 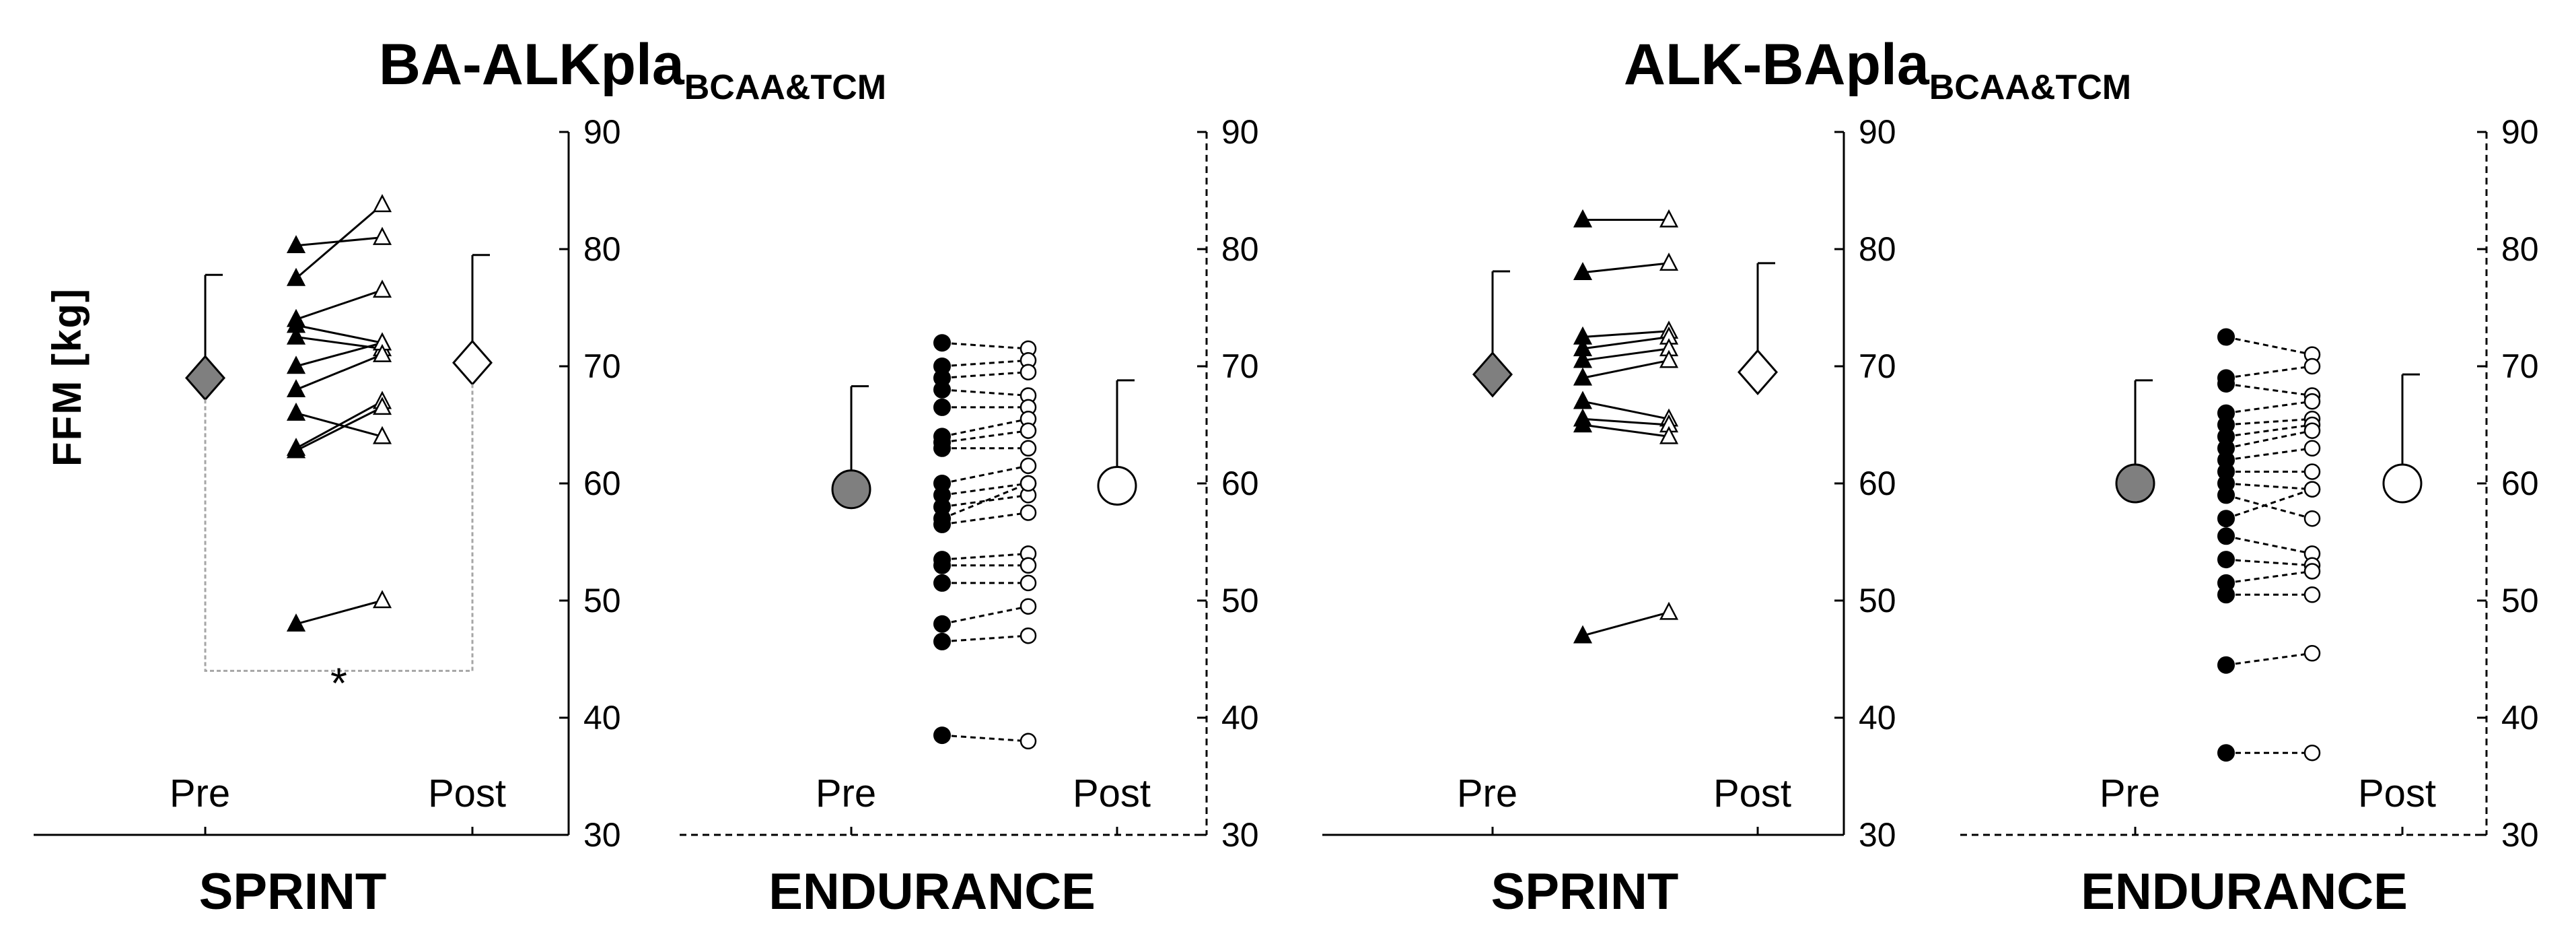 I want to click on g0-sprint-pre-mean-marker, so click(x=205, y=378).